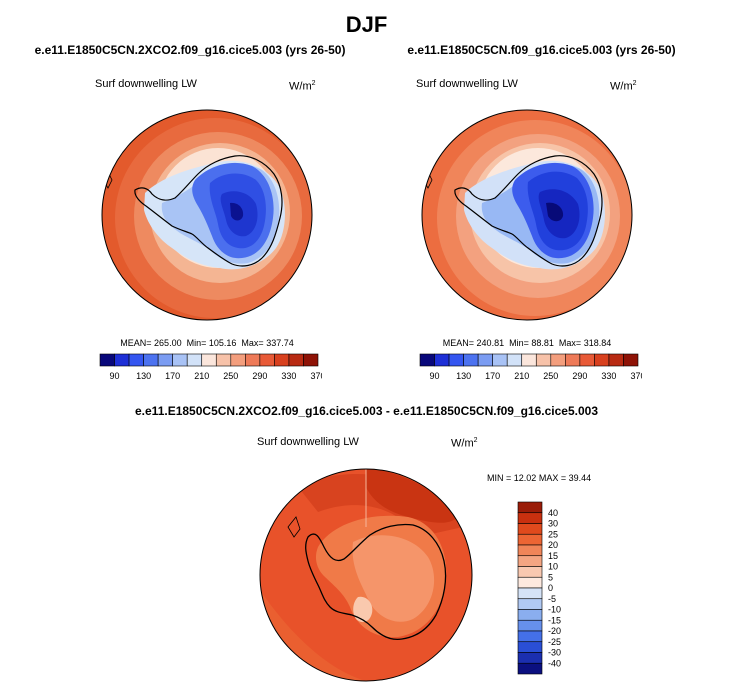  Describe the element at coordinates (552, 599) in the screenshot. I see `colorbar-tick-label: -5` at that location.